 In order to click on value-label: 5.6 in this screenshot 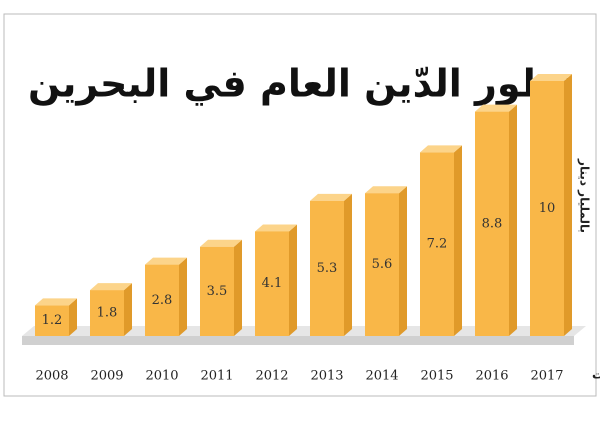, I will do `click(382, 264)`.